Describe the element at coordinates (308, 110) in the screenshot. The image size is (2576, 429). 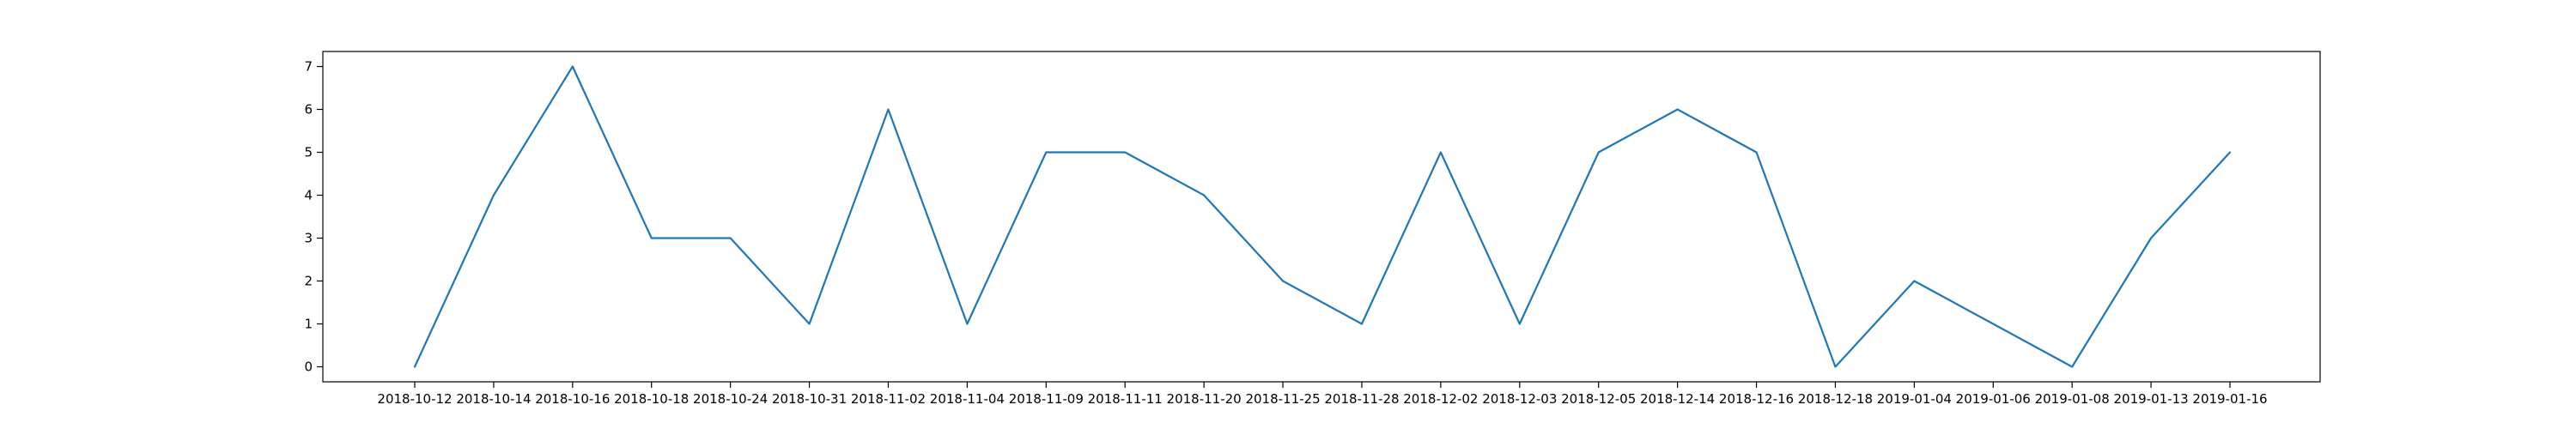
I see `y-tick-label: 6` at that location.